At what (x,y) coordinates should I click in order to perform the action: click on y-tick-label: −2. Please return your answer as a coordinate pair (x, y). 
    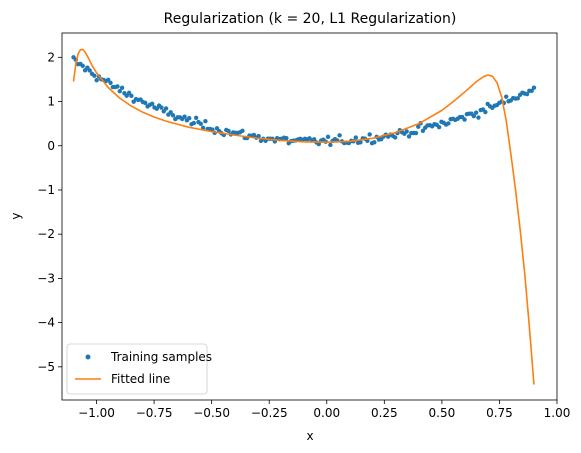
    Looking at the image, I should click on (46, 234).